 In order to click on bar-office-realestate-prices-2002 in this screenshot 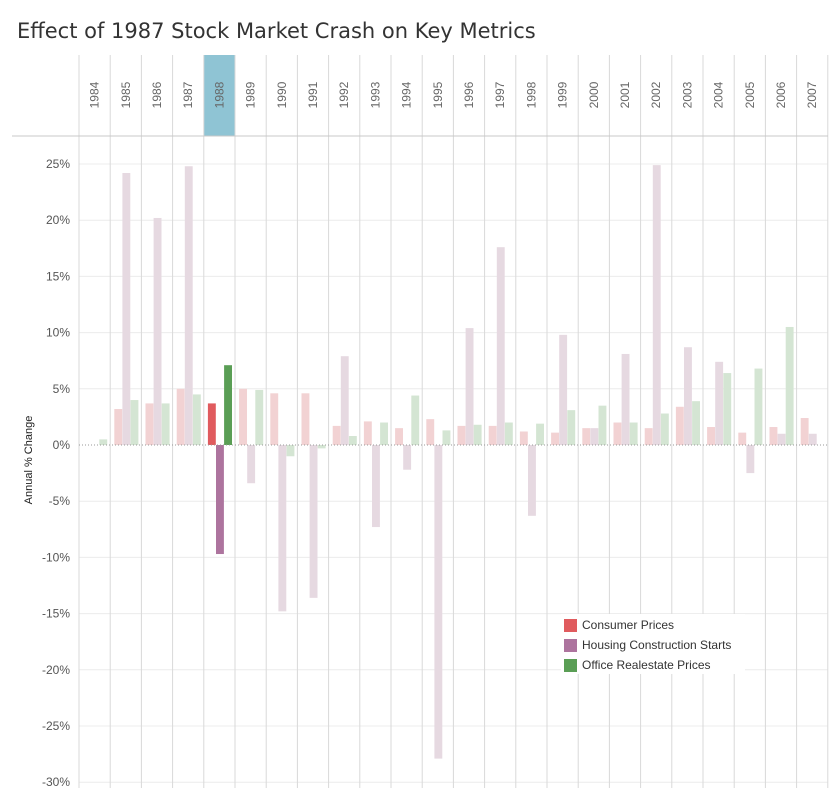, I will do `click(664, 429)`.